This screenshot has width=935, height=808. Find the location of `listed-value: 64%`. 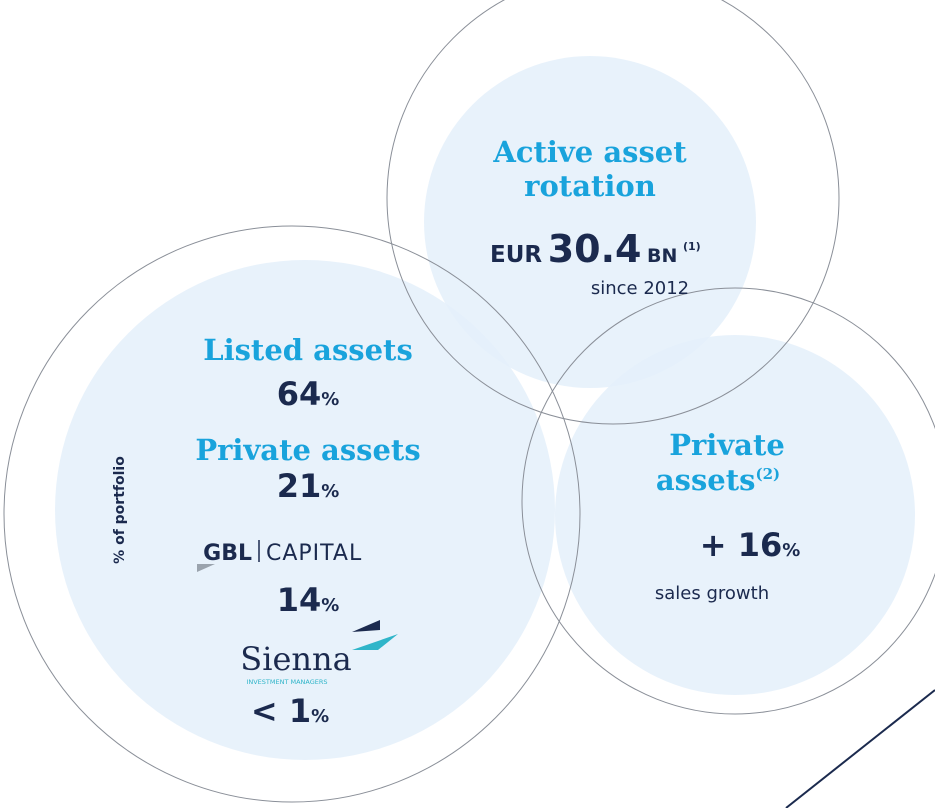

listed-value: 64% is located at coordinates (308, 394).